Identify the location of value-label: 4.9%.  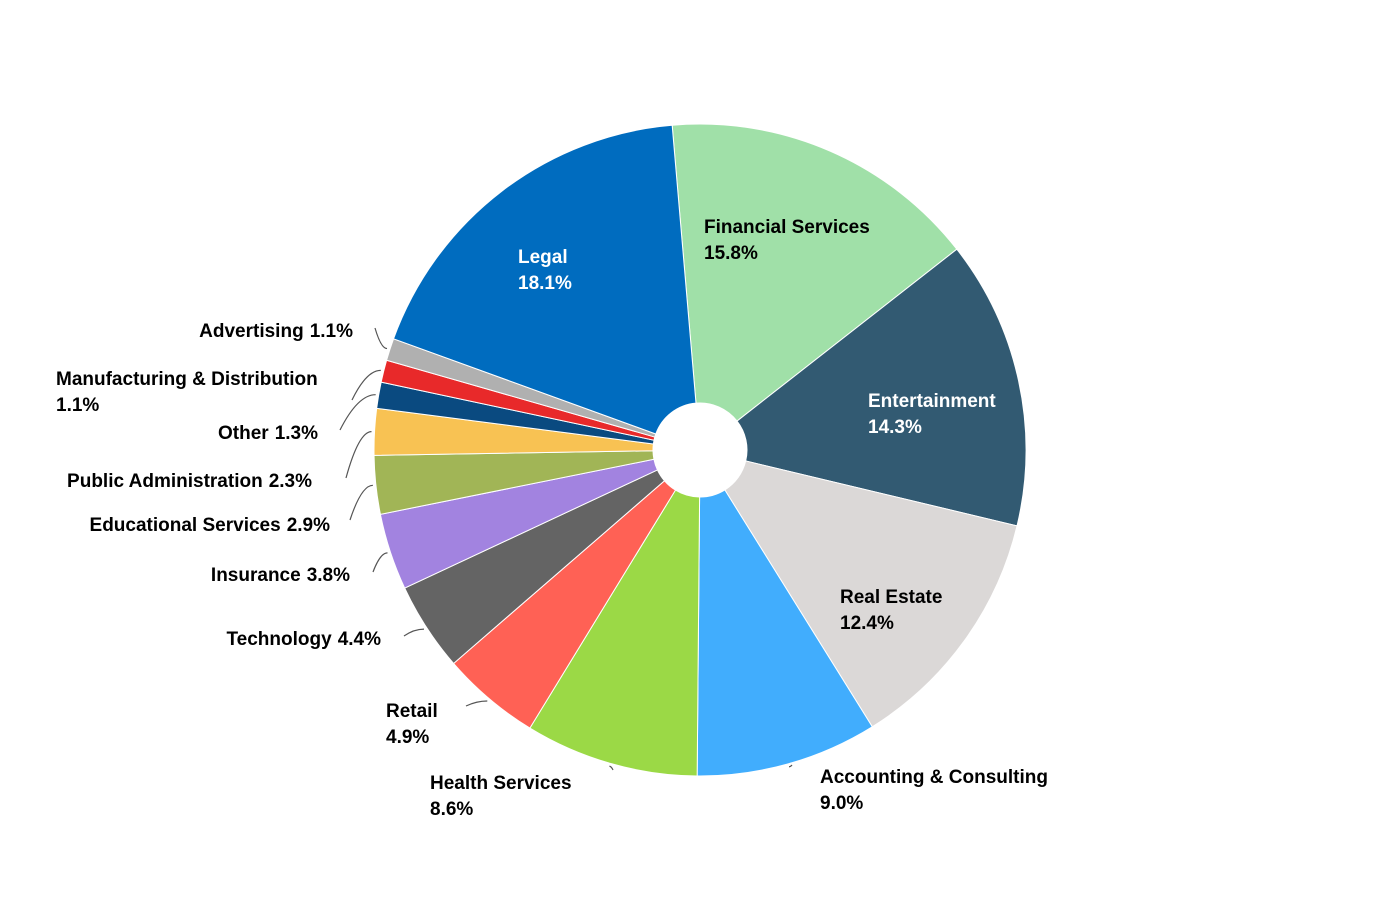
(407, 737).